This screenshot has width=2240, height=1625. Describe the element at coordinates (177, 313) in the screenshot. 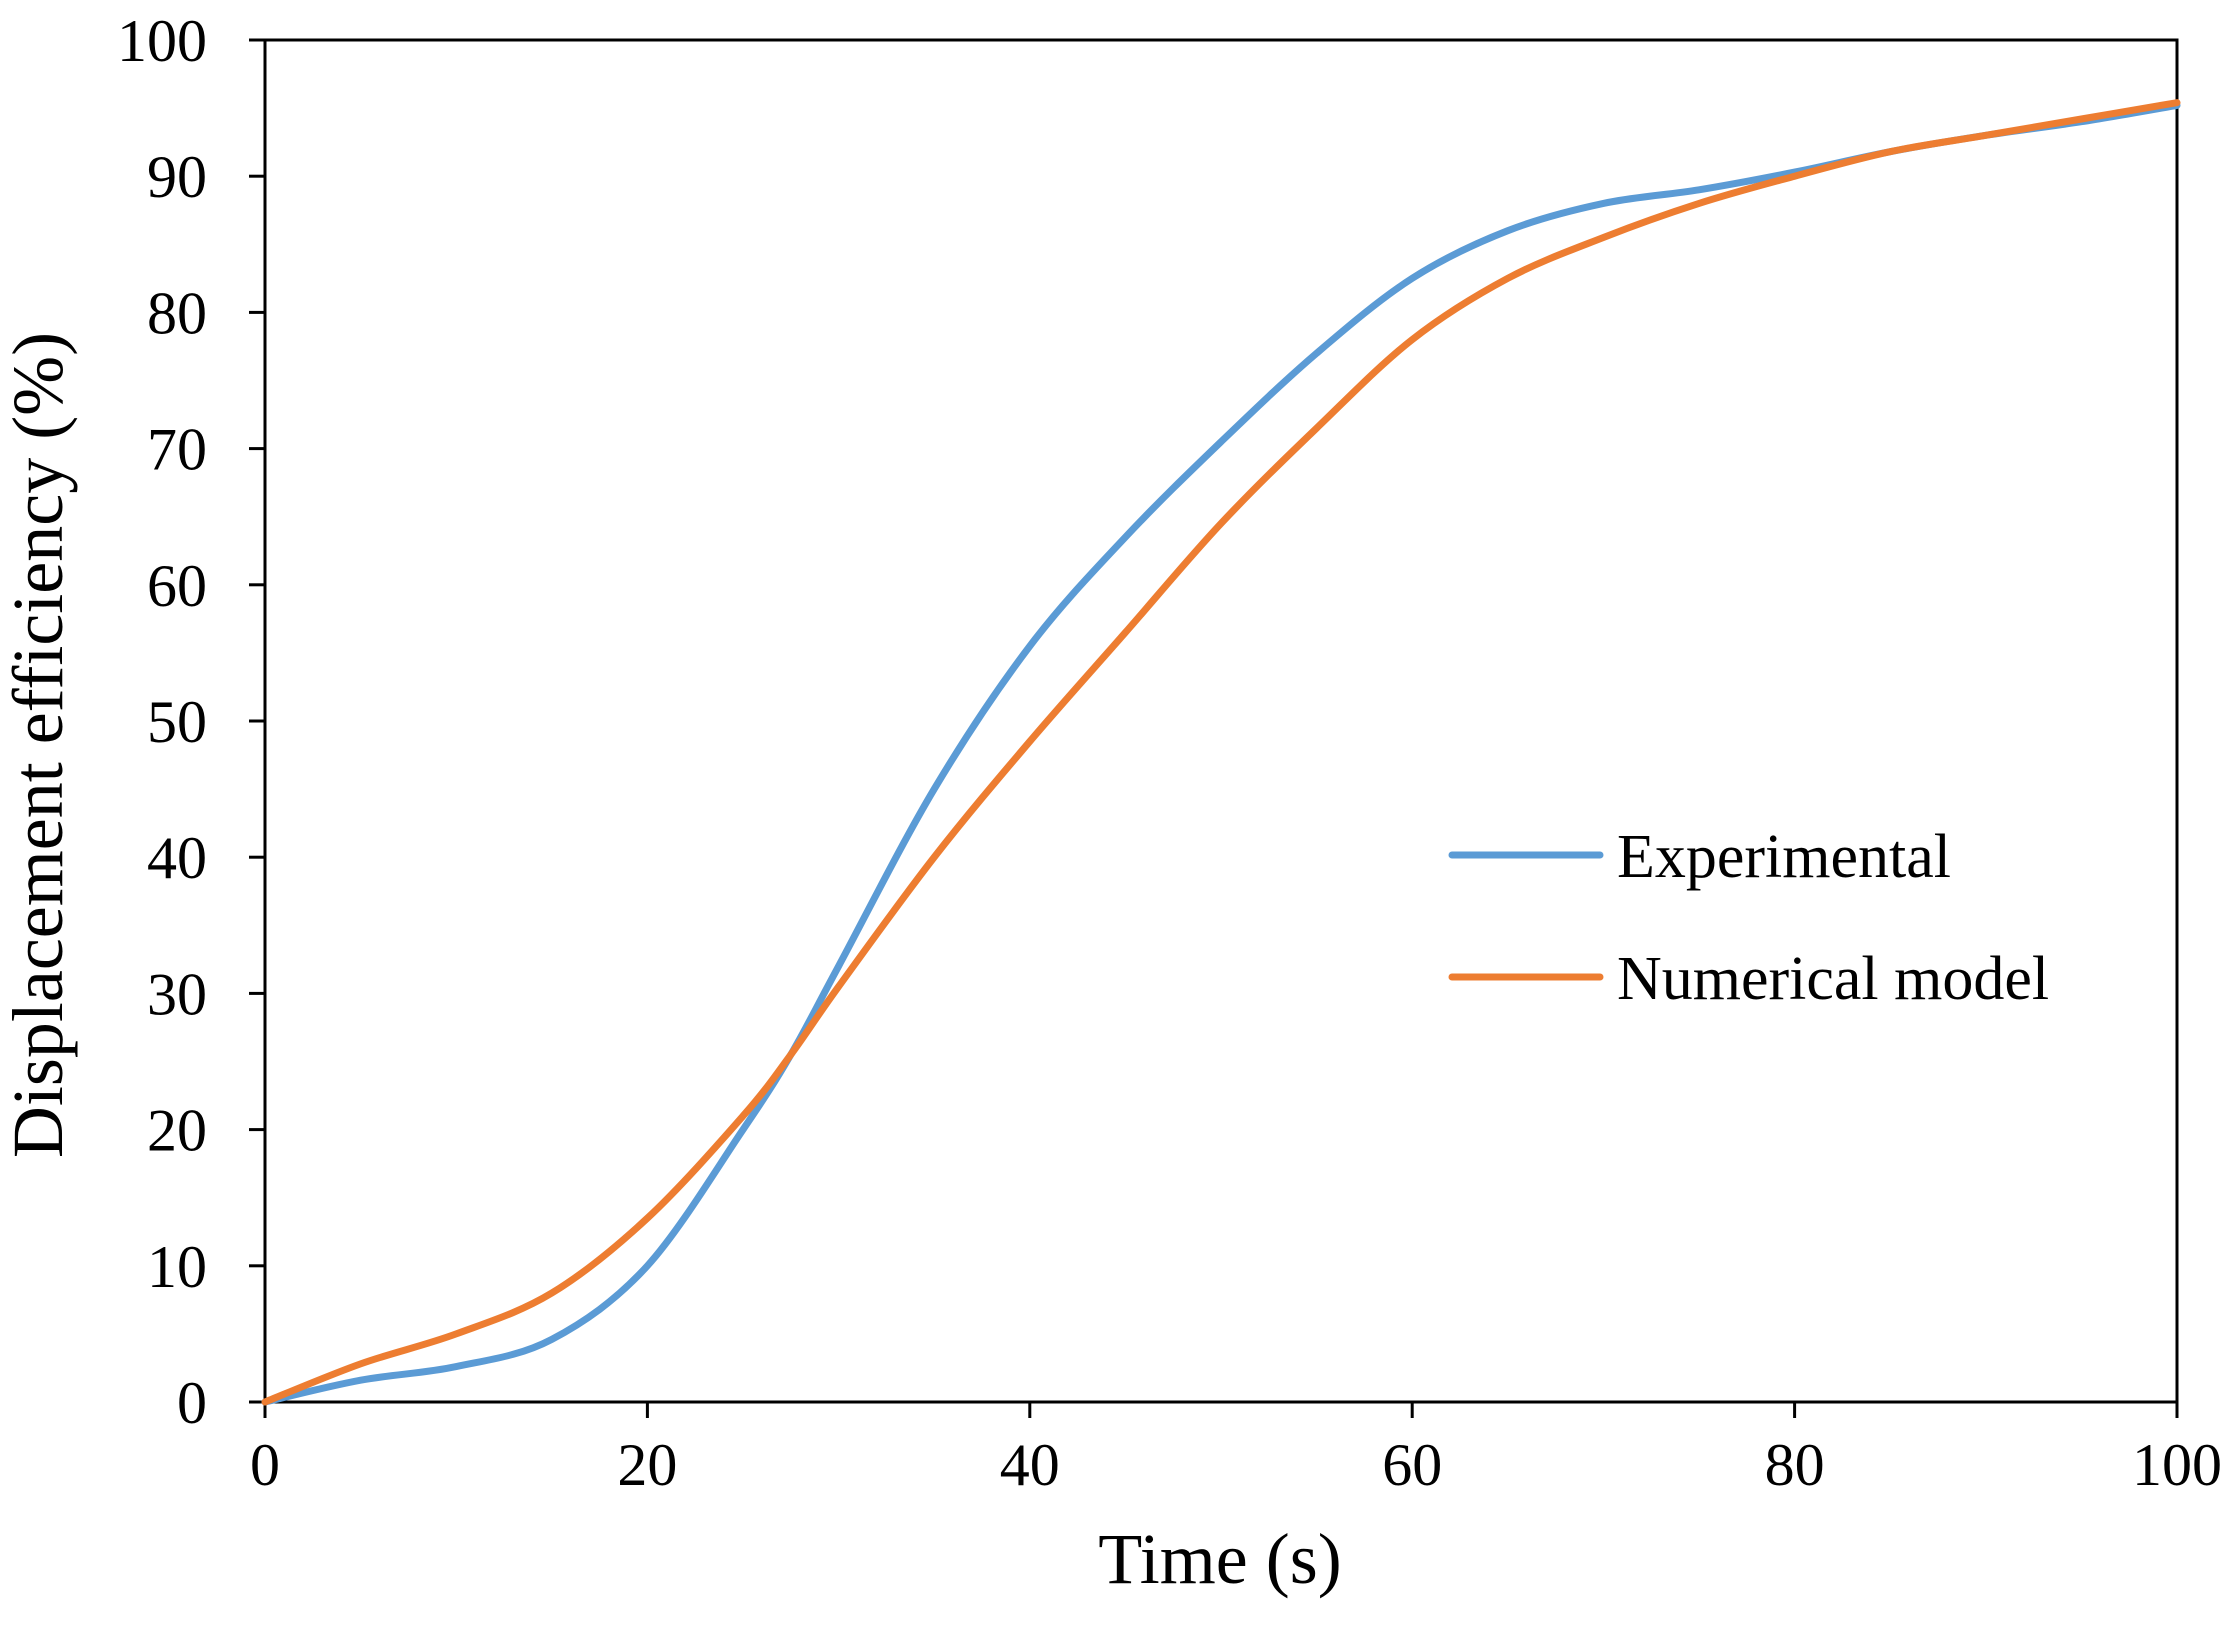

I see `y-tick-label: 80` at that location.